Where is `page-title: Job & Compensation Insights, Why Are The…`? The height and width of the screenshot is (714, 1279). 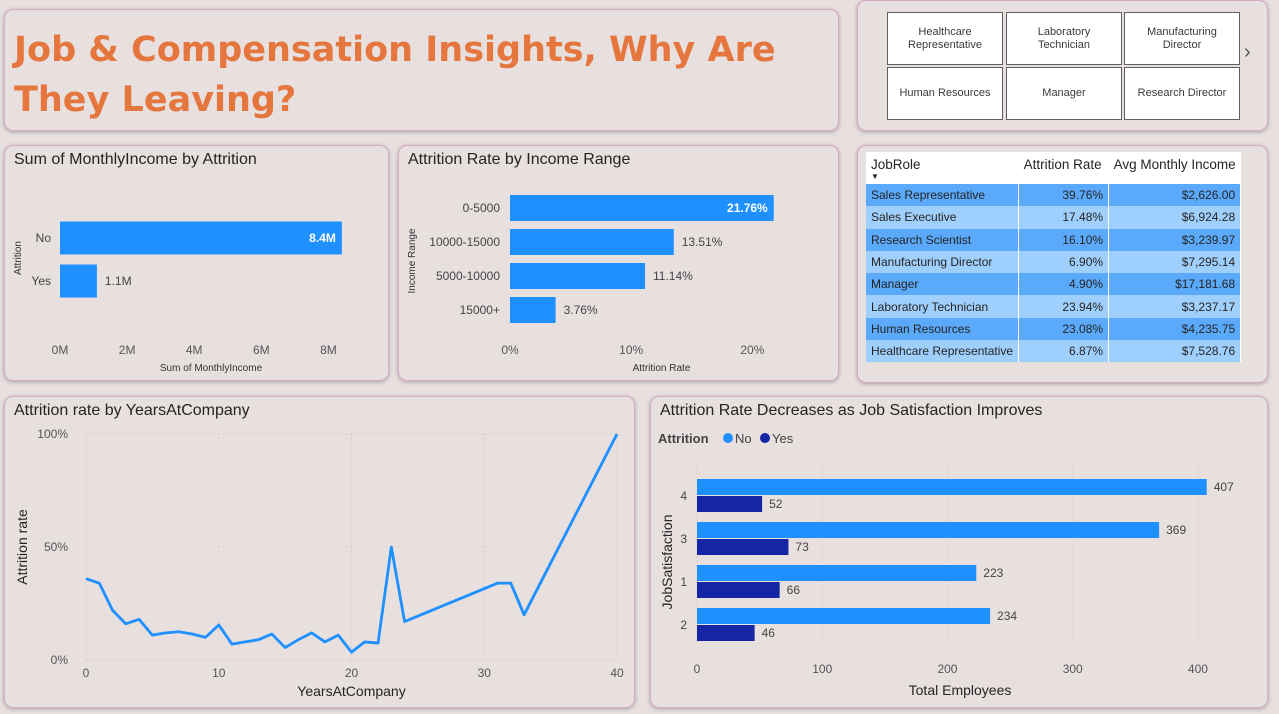
page-title: Job & Compensation Insights, Why Are The… is located at coordinates (395, 75).